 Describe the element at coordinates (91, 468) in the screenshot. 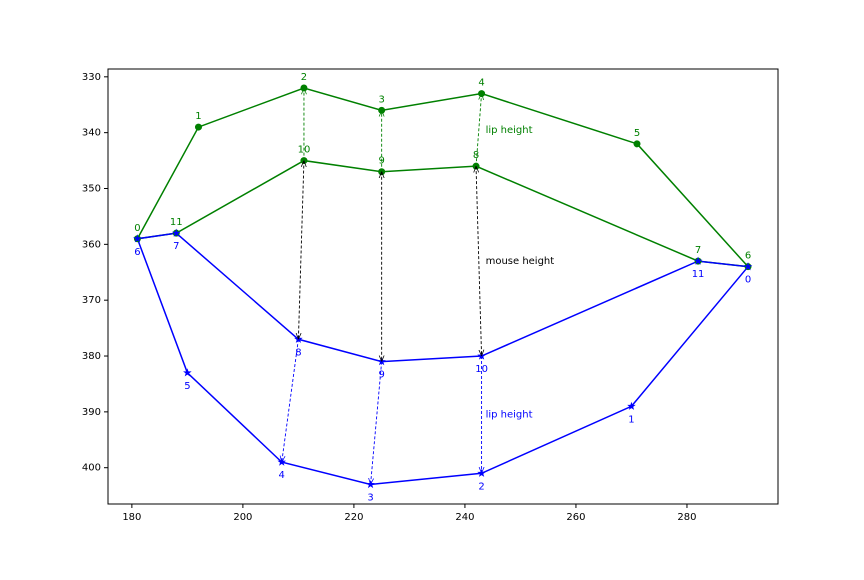

I see `y-tick-label: 400` at that location.